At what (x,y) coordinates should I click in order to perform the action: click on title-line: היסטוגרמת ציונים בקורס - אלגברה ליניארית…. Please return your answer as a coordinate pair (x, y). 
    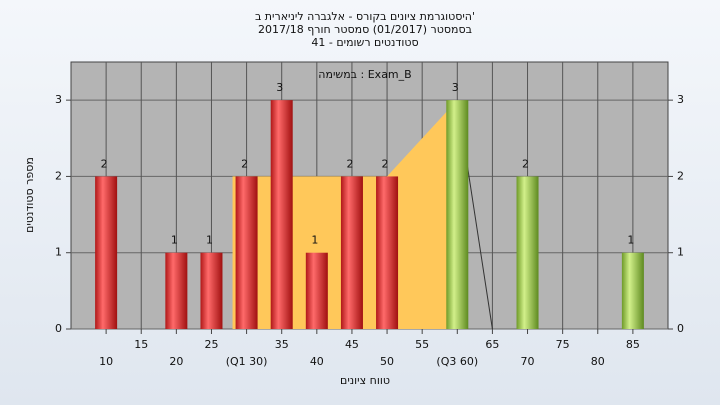
    Looking at the image, I should click on (365, 16).